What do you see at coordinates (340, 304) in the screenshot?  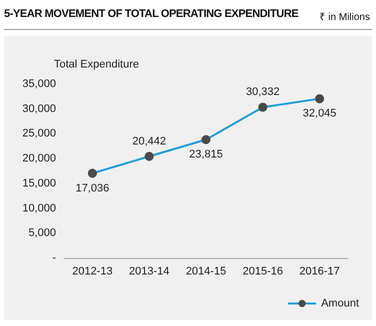 I see `legend-label: Amount` at bounding box center [340, 304].